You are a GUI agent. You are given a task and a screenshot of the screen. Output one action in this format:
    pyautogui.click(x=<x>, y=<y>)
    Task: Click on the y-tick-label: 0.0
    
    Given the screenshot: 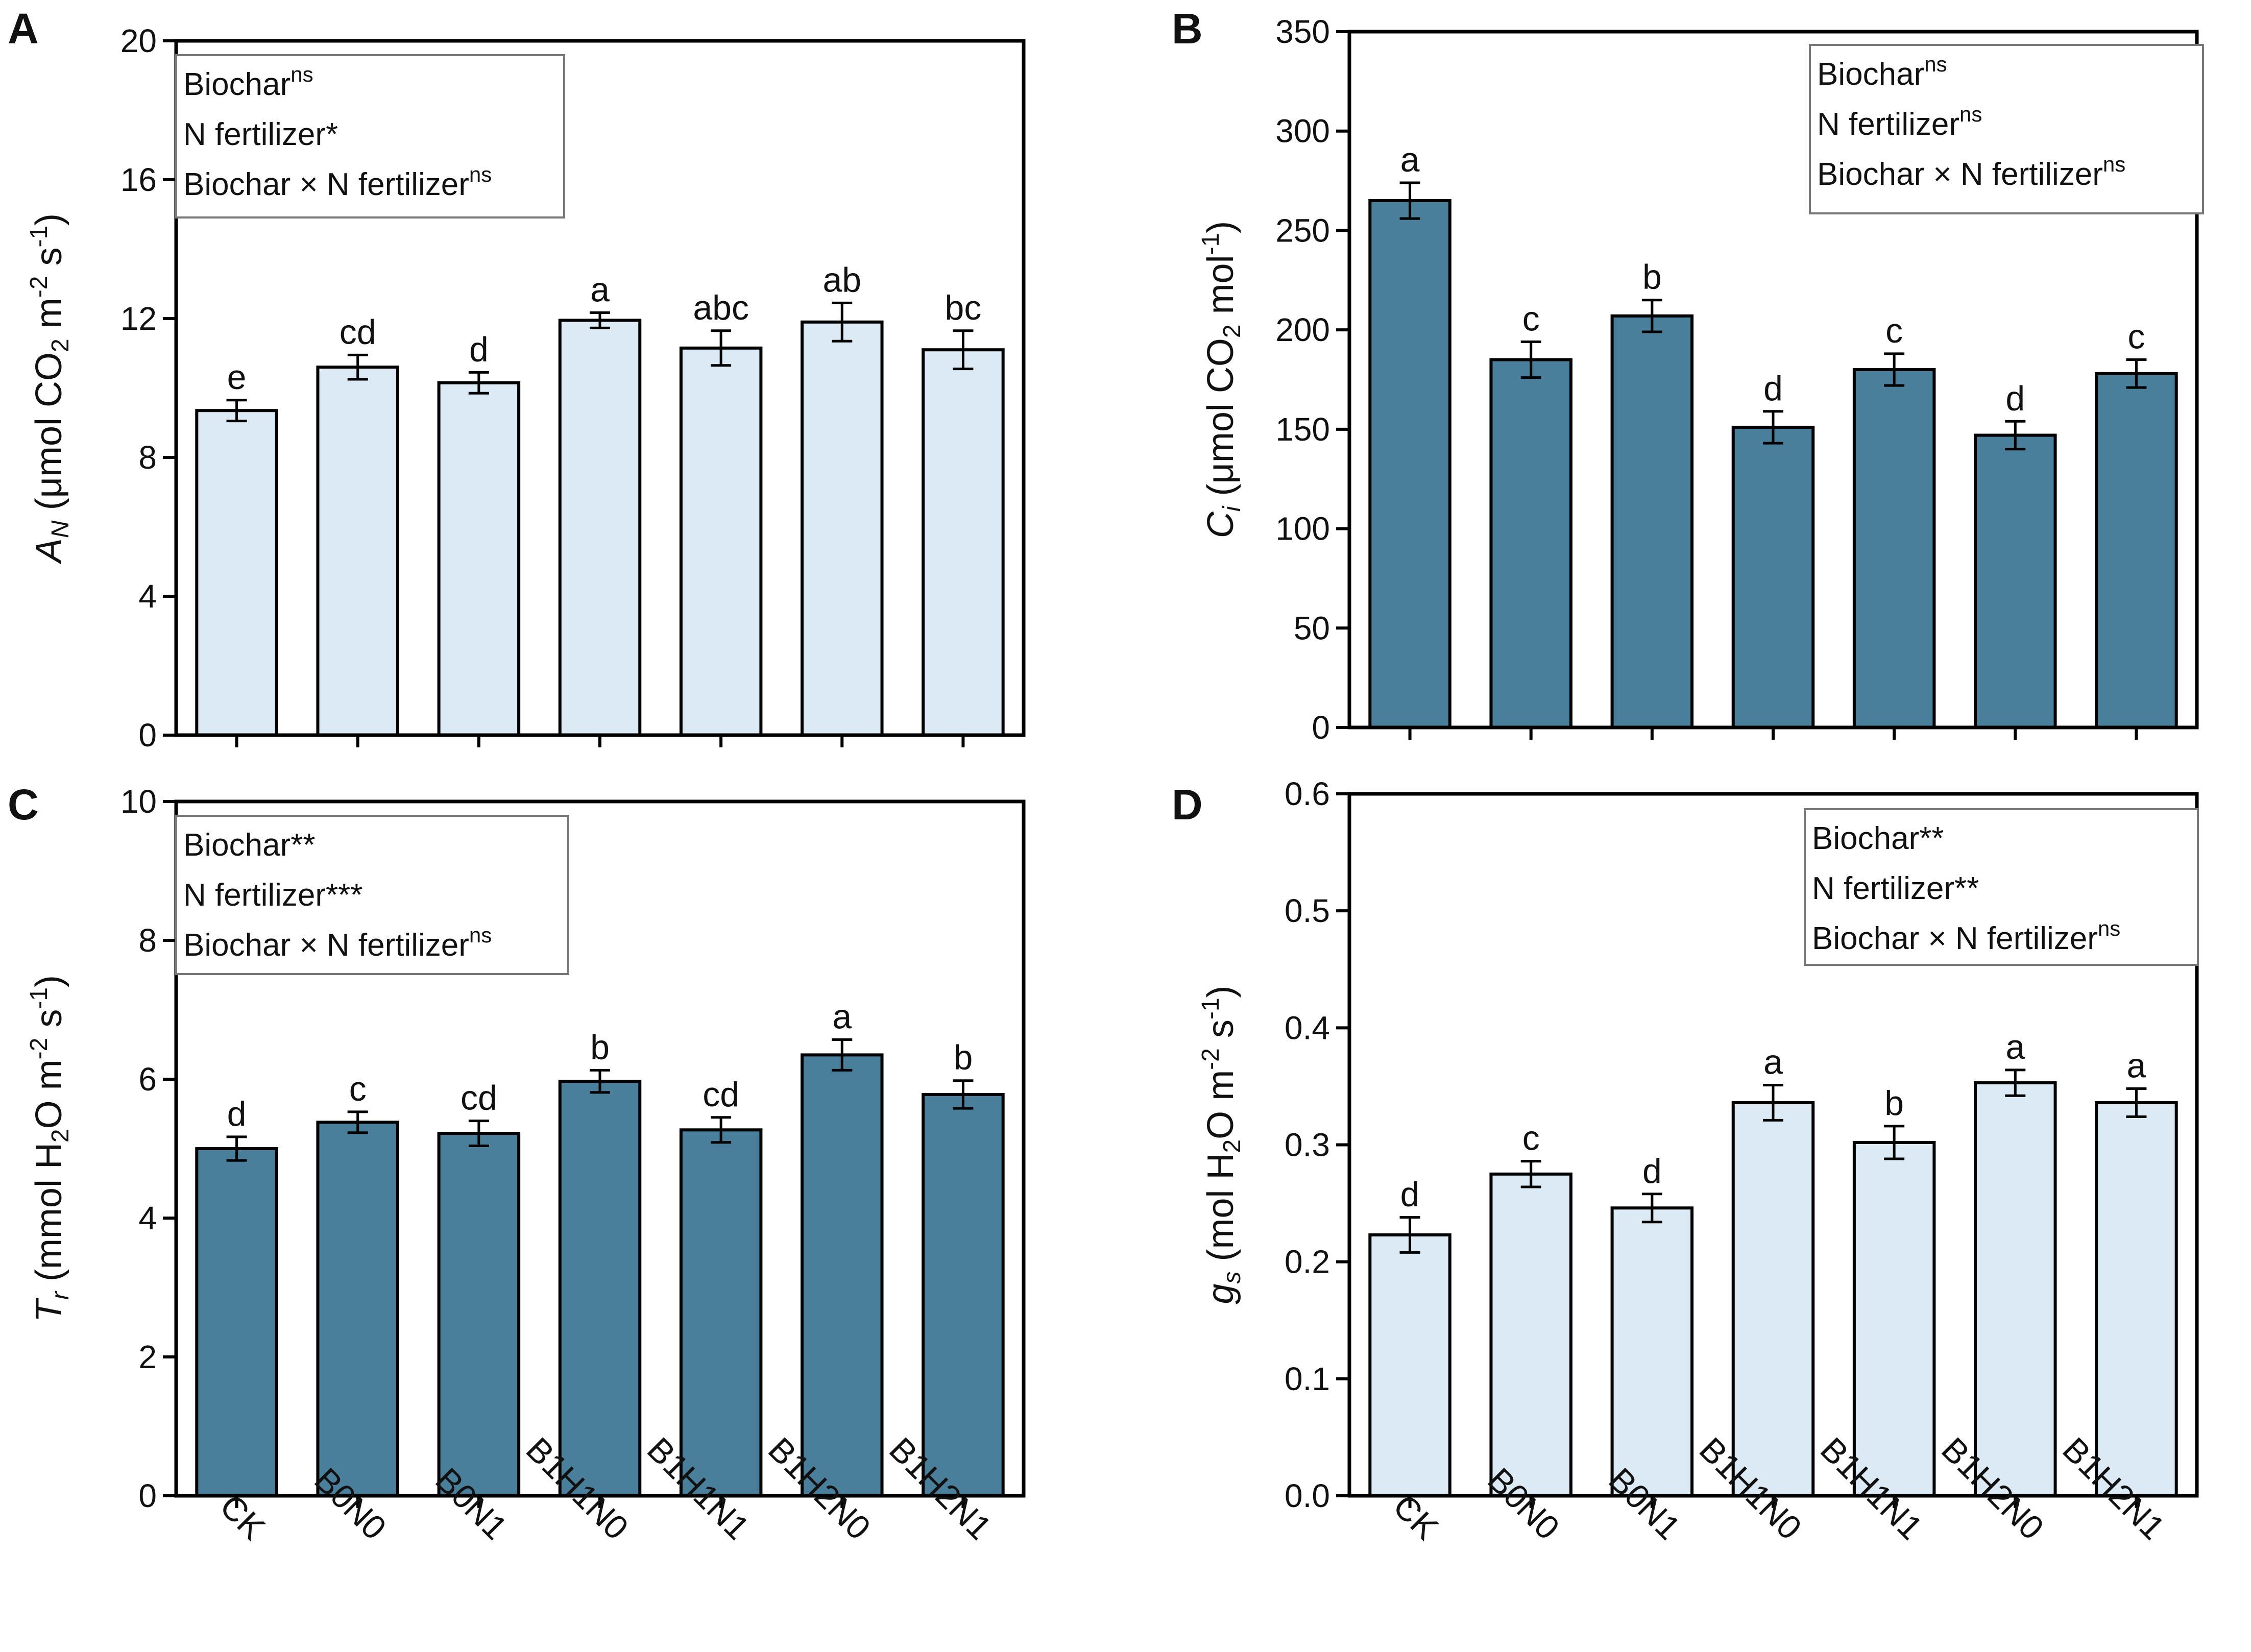 What is the action you would take?
    pyautogui.click(x=1307, y=1495)
    